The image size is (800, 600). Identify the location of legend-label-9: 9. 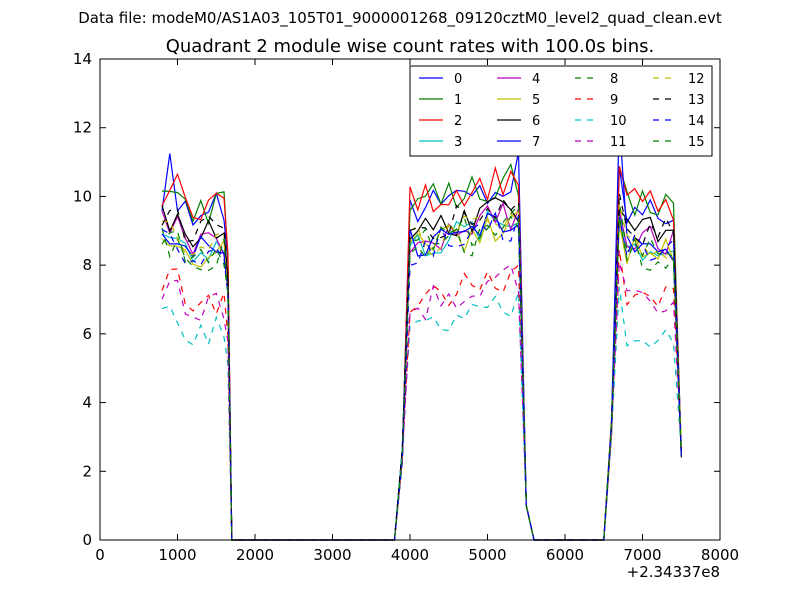
(614, 100).